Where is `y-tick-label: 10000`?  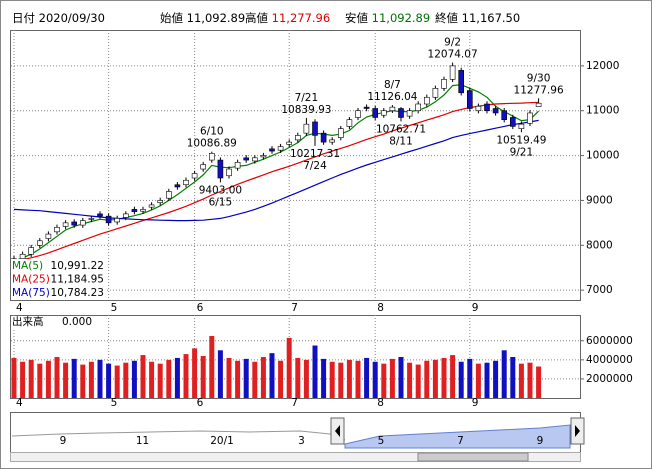
y-tick-label: 10000 is located at coordinates (602, 156).